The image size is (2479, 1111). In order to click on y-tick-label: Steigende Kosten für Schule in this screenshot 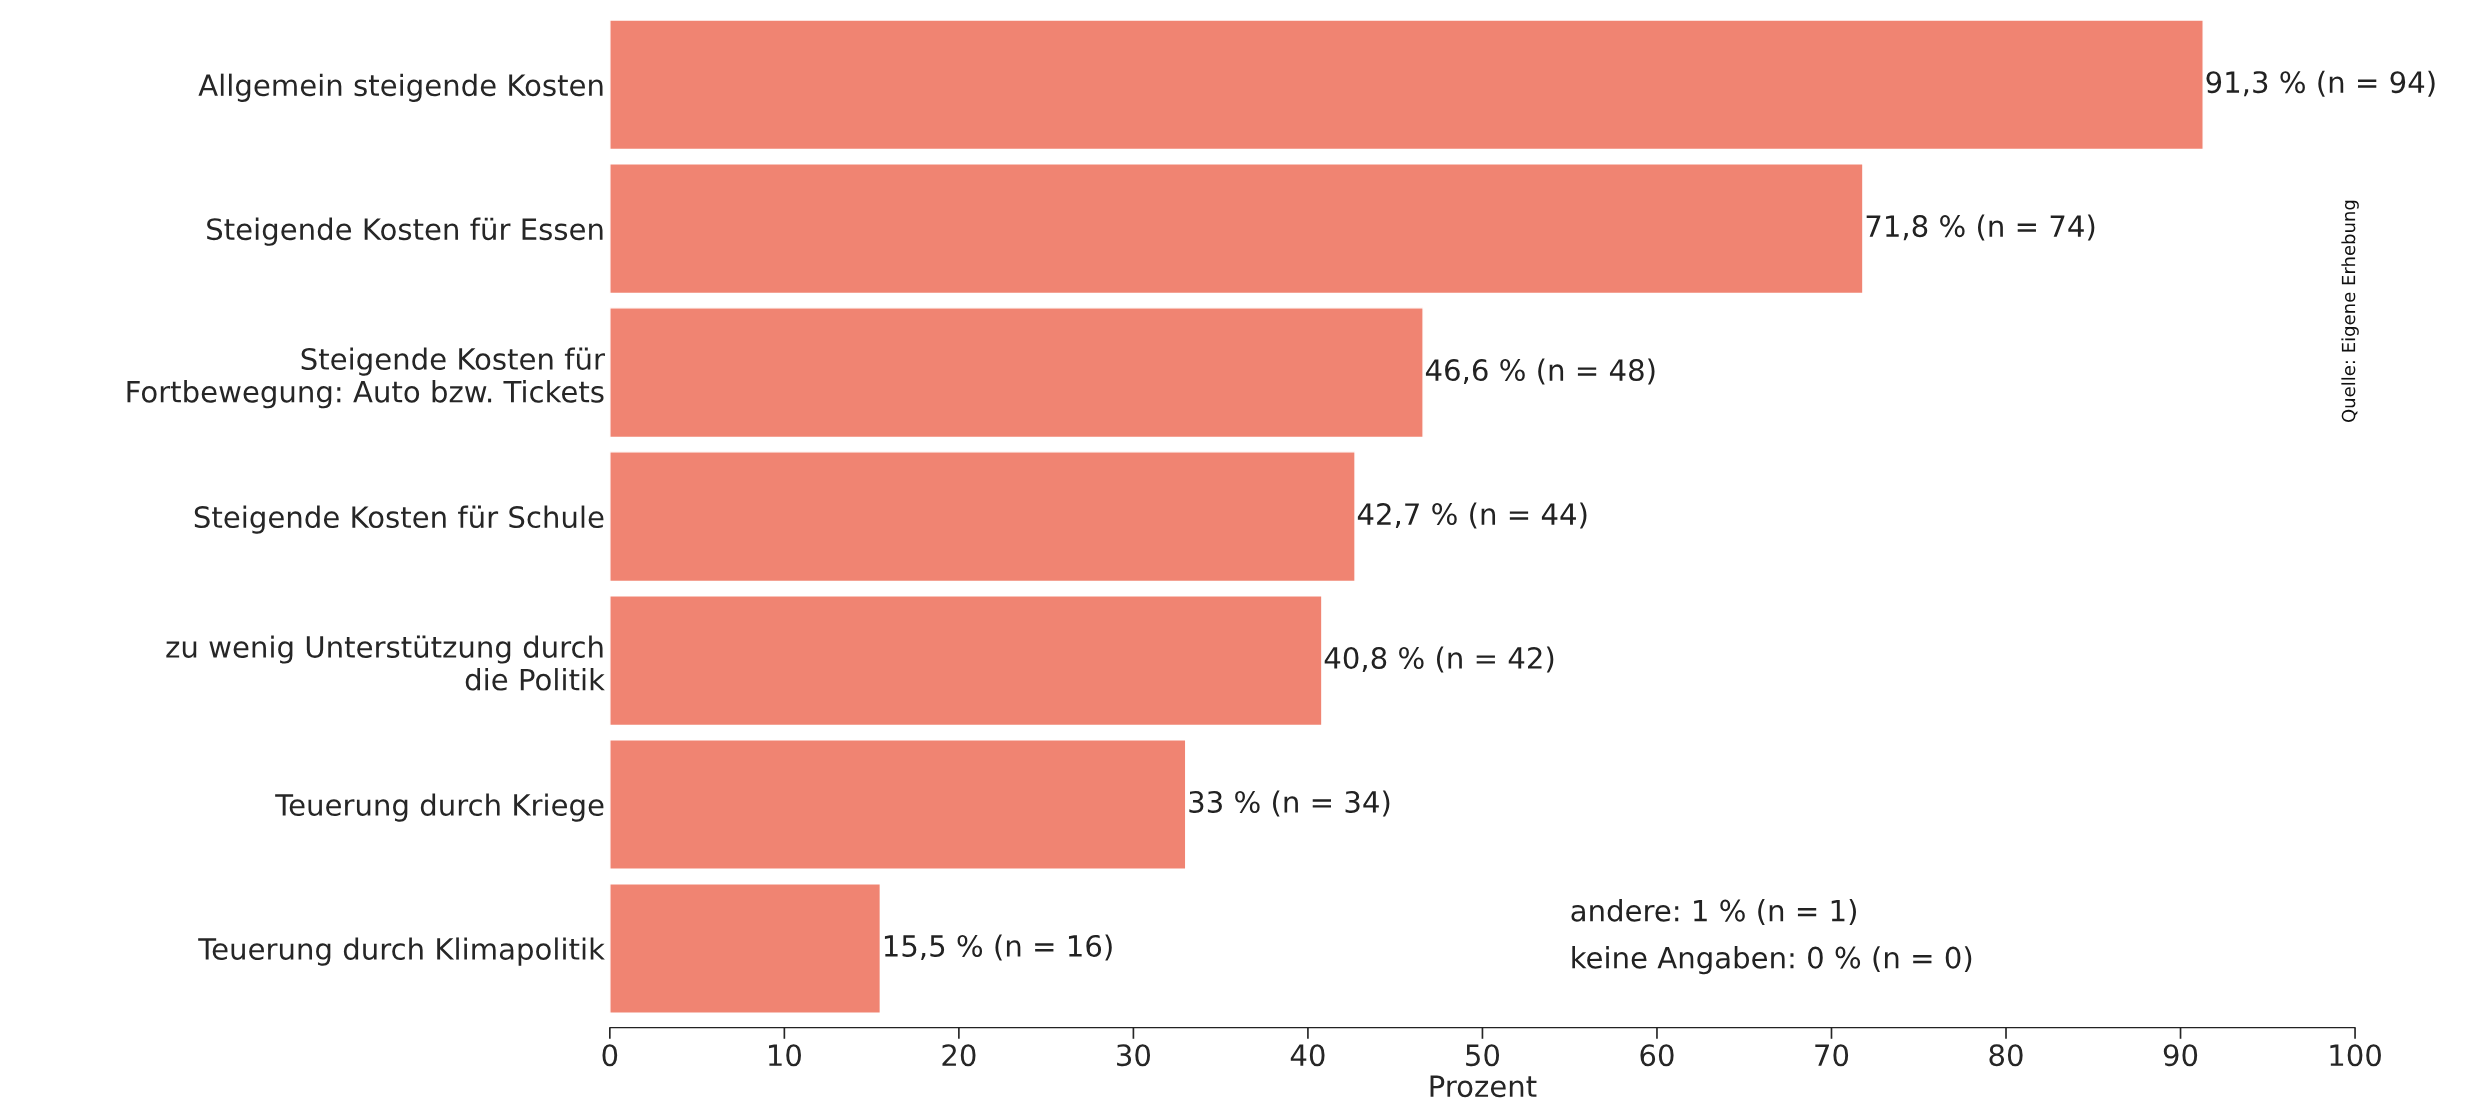, I will do `click(399, 519)`.